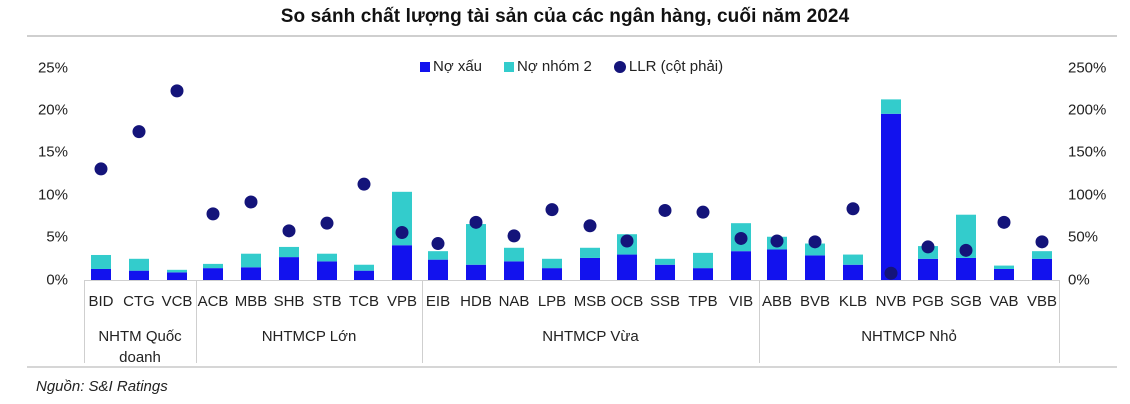 The height and width of the screenshot is (404, 1130). I want to click on x-tick-label: VBB, so click(1042, 301).